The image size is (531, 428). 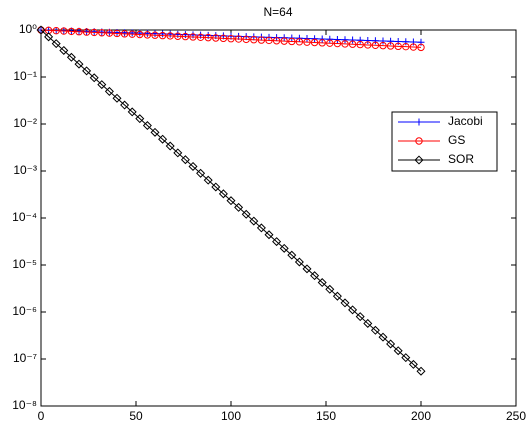 What do you see at coordinates (25, 76) in the screenshot?
I see `y-tick-label: 10⁻¹` at bounding box center [25, 76].